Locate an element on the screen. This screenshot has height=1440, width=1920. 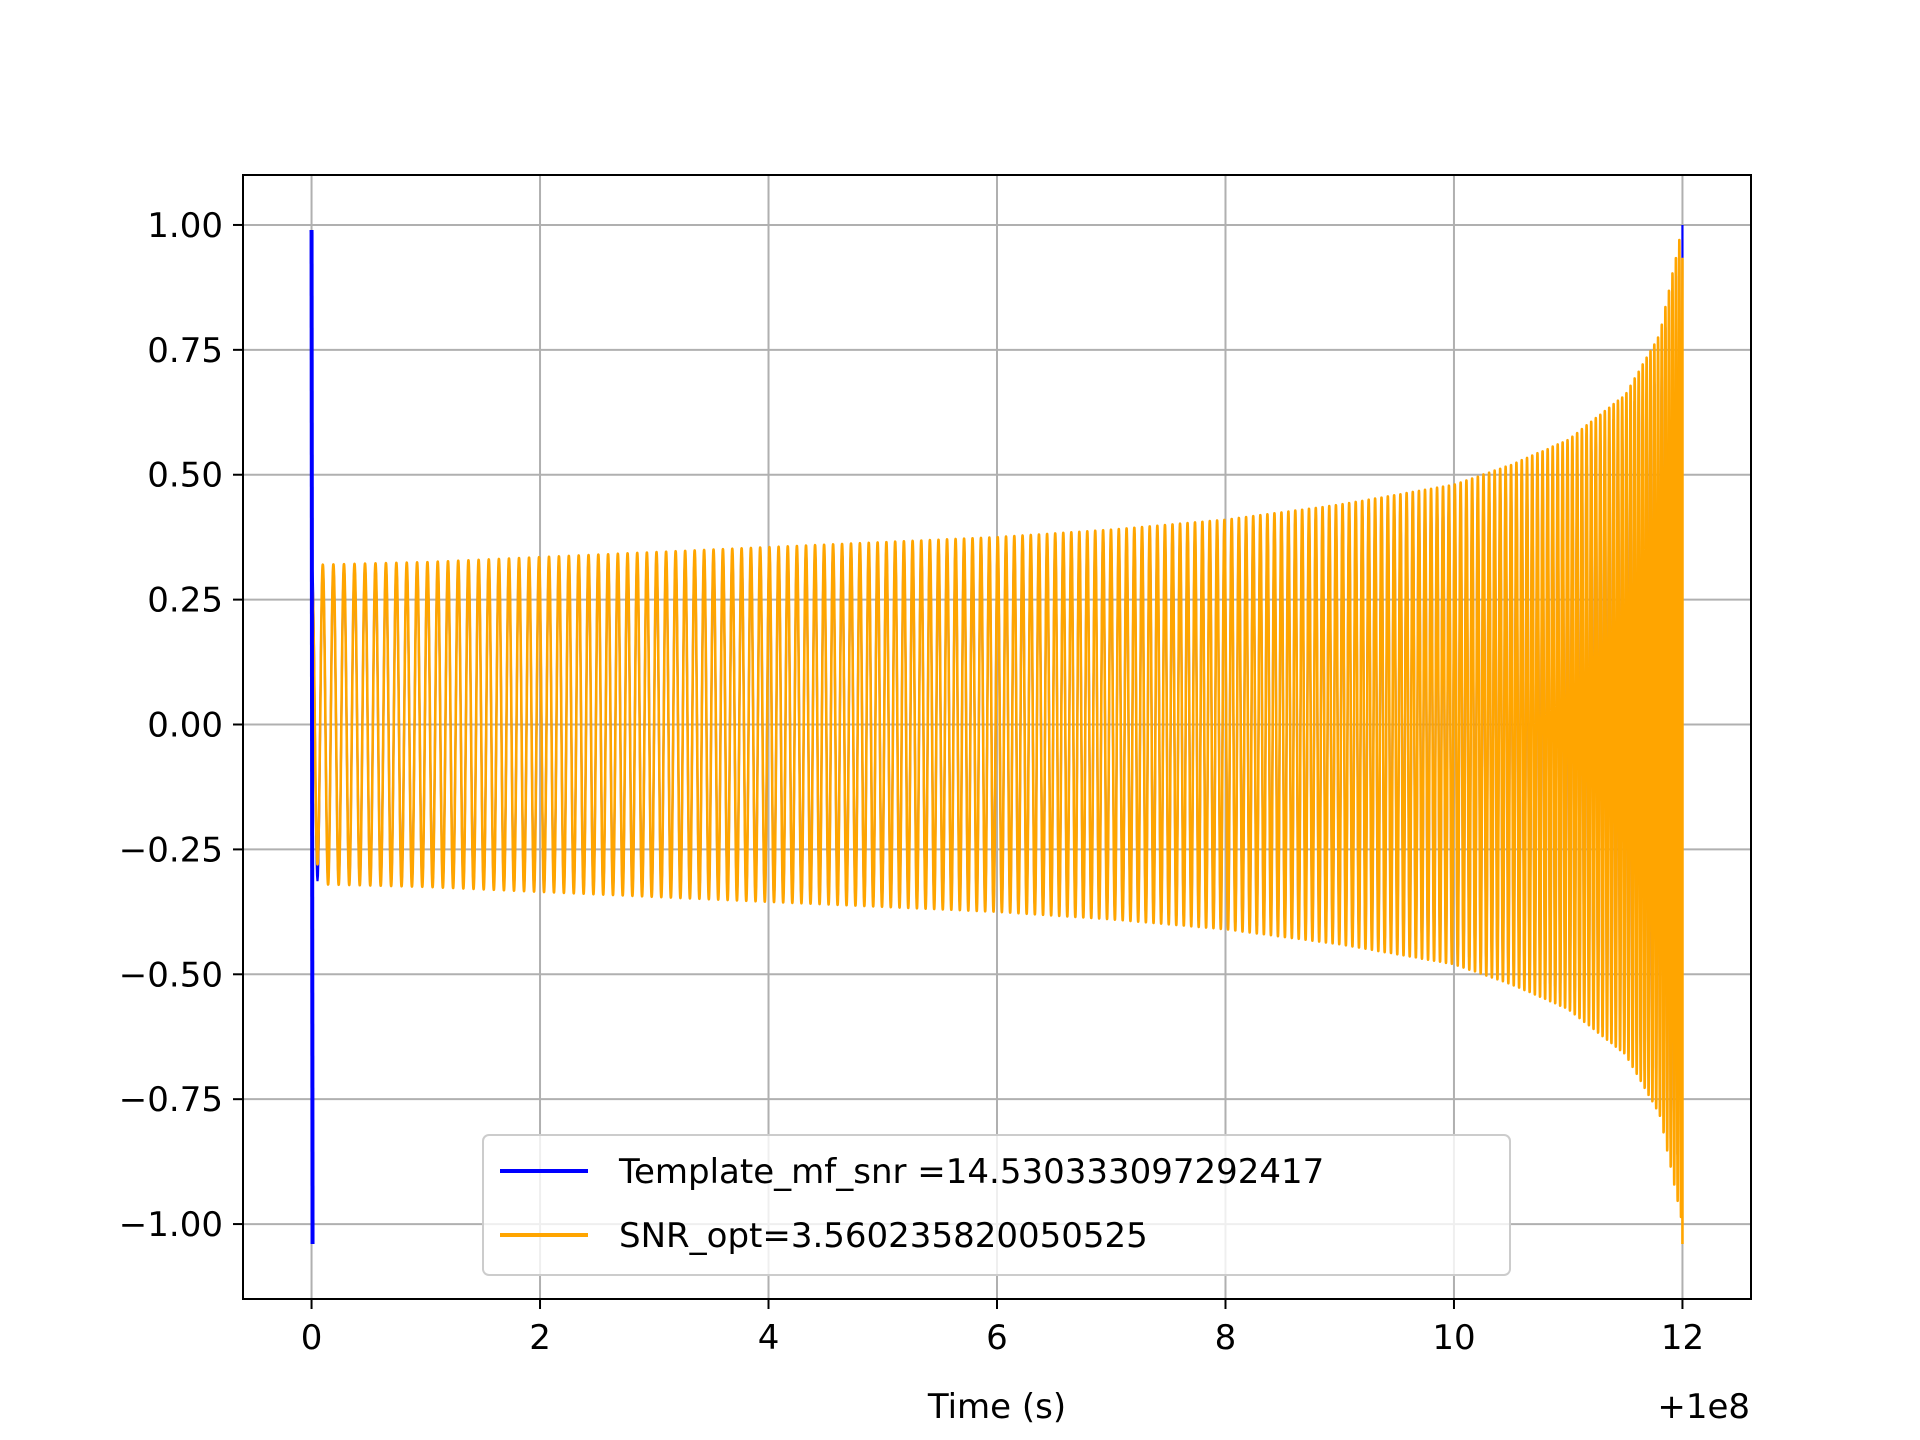
legend-label-snr-opt: SNR_opt=3.560235820050525 is located at coordinates (883, 1236).